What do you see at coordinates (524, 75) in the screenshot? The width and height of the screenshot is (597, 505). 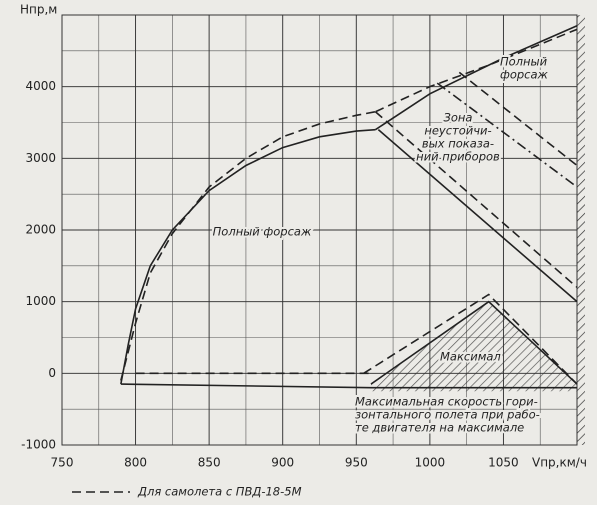 I see `annotation: форсаж` at bounding box center [524, 75].